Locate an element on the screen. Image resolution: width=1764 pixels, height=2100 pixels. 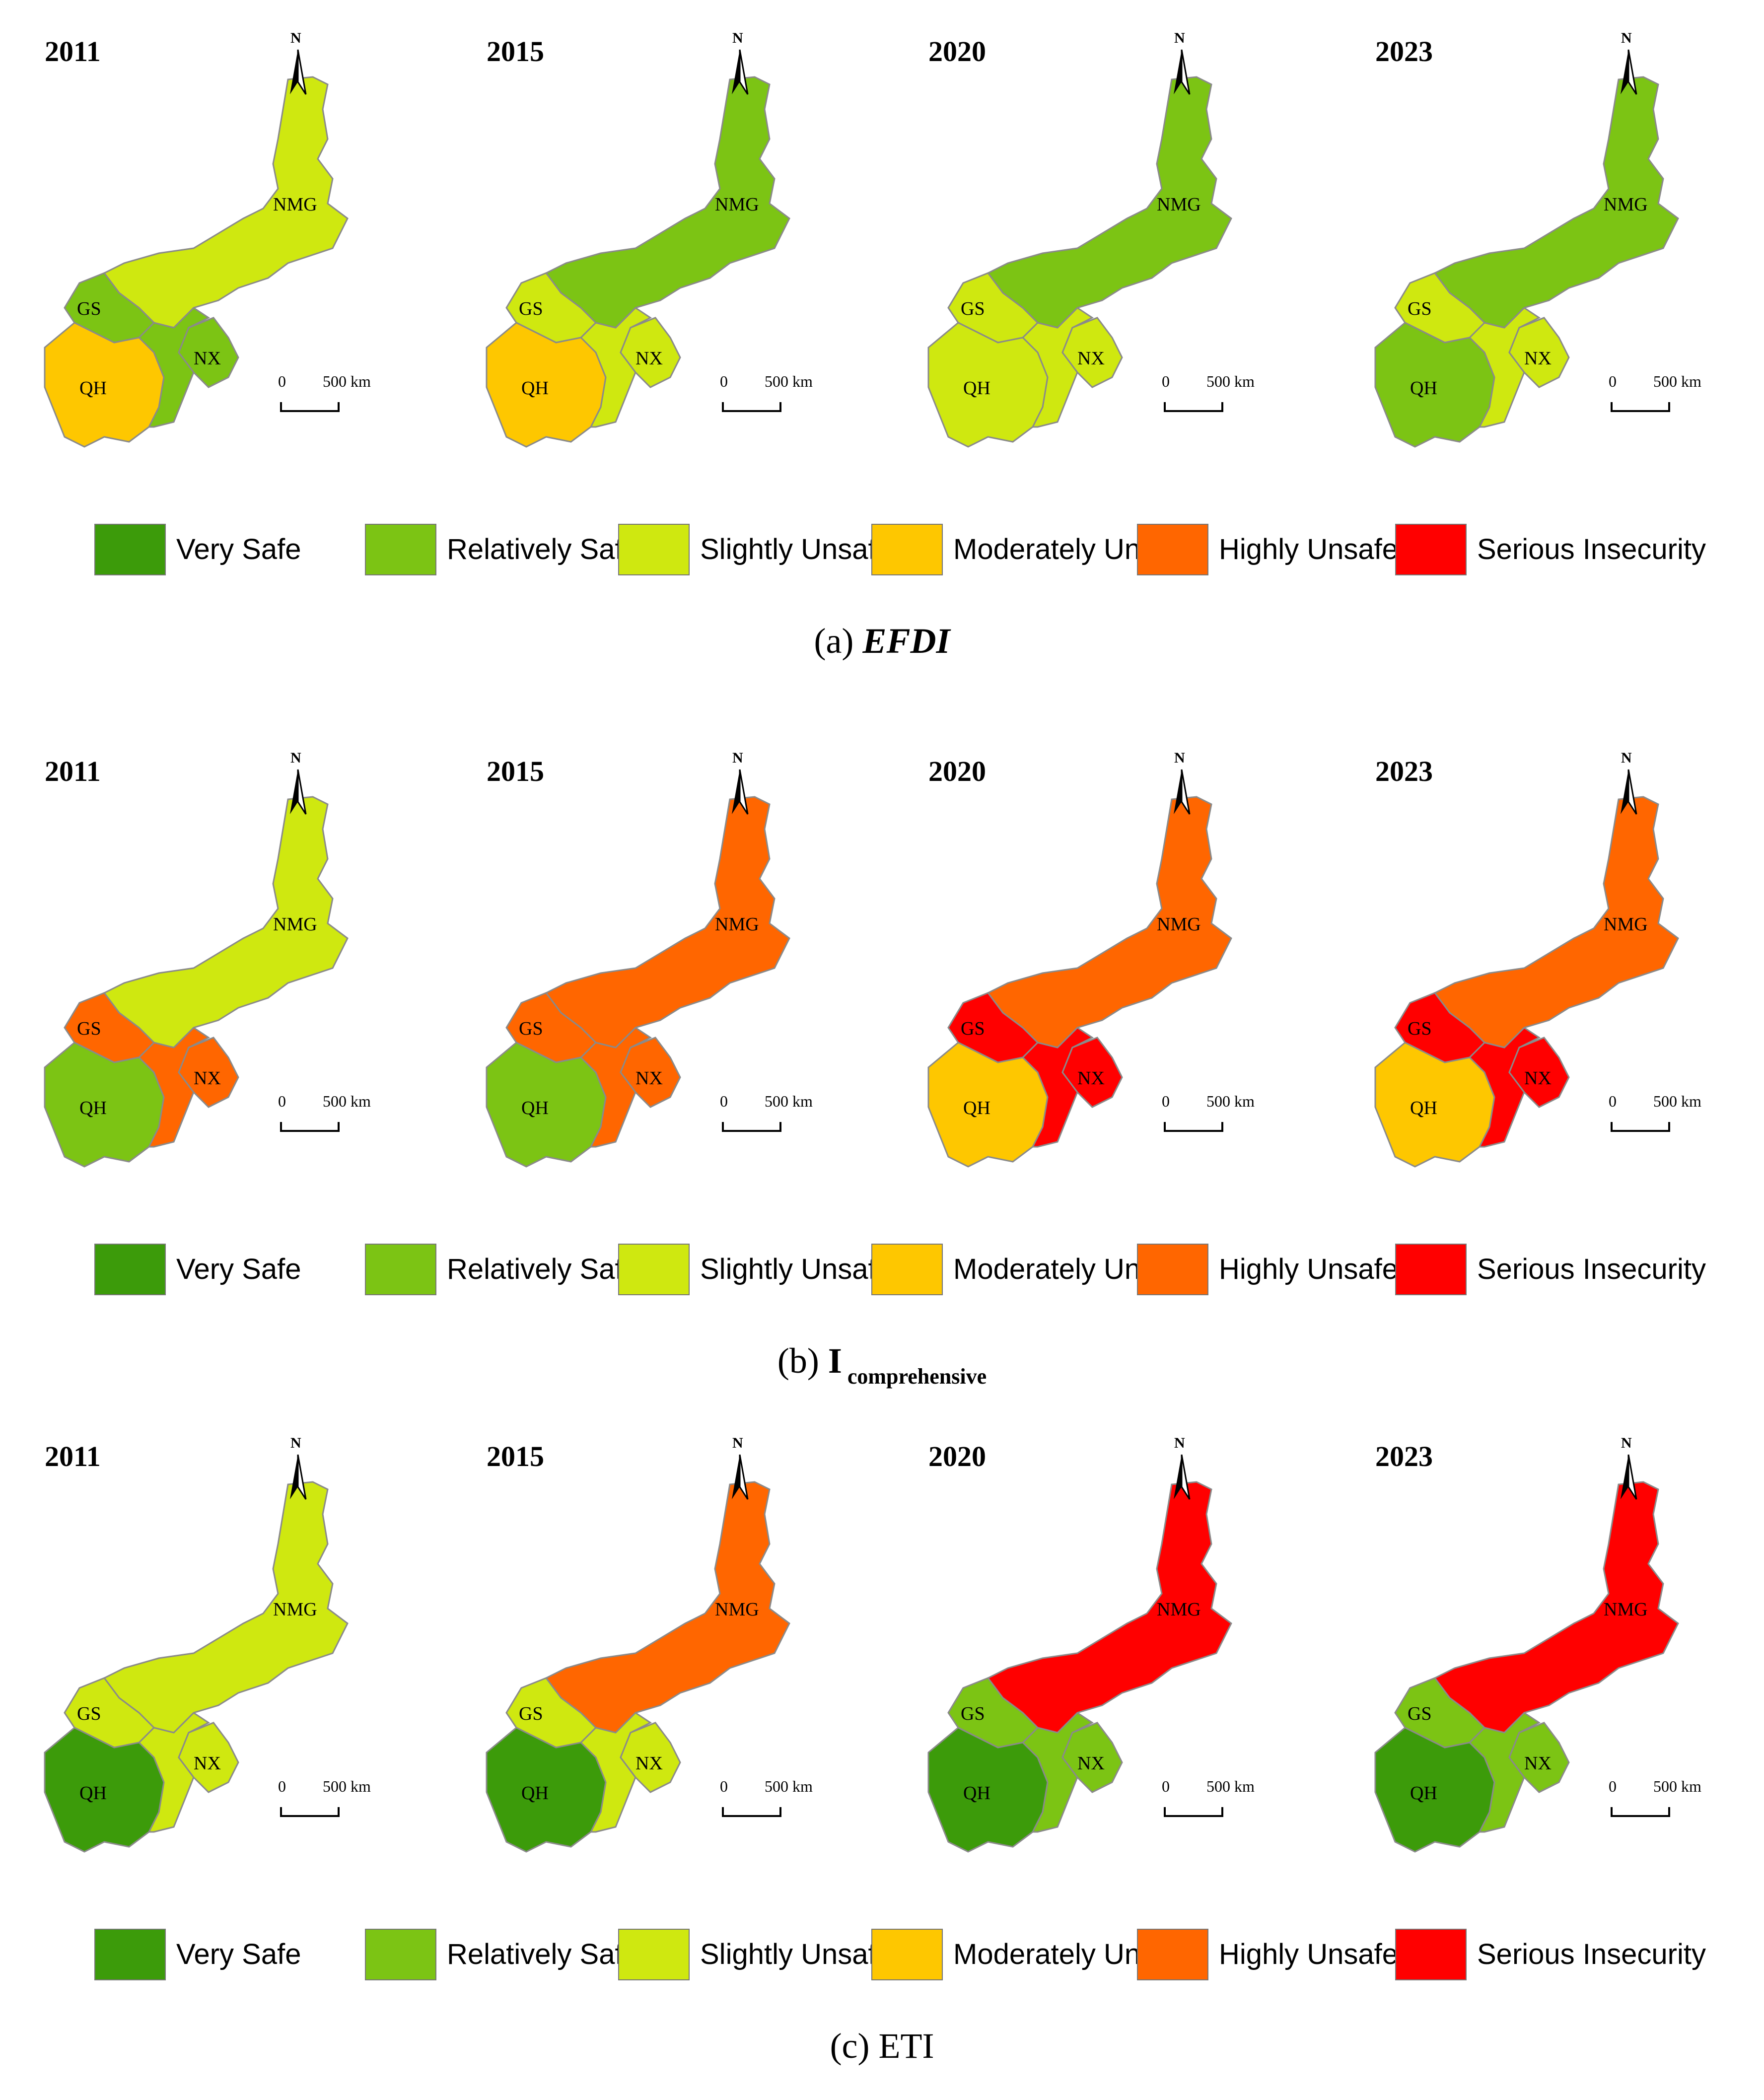
legend-label: Very Safe is located at coordinates (238, 549).